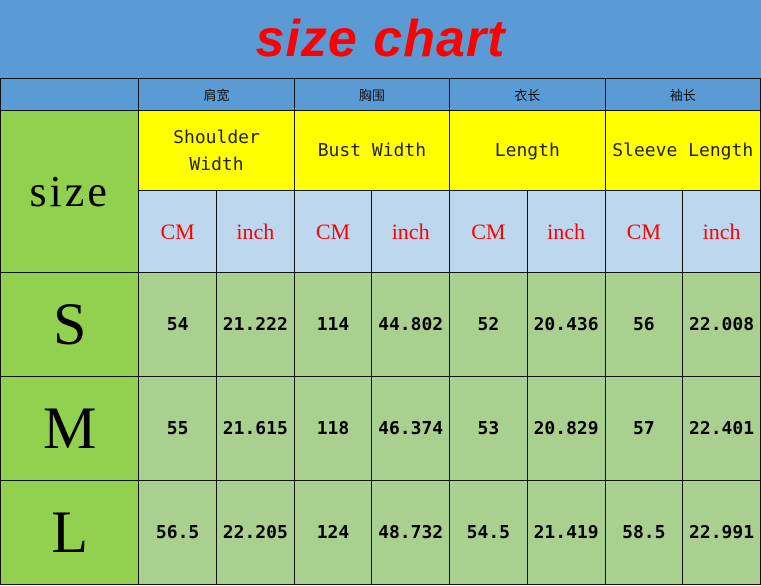  I want to click on size-cell: L, so click(70, 532).